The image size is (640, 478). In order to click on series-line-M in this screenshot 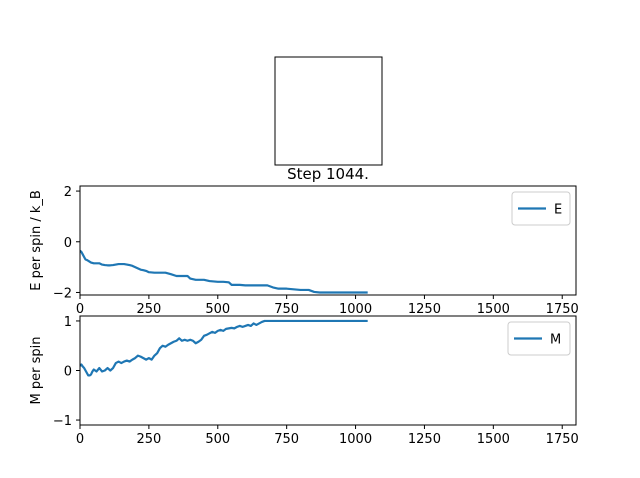, I will do `click(224, 348)`.